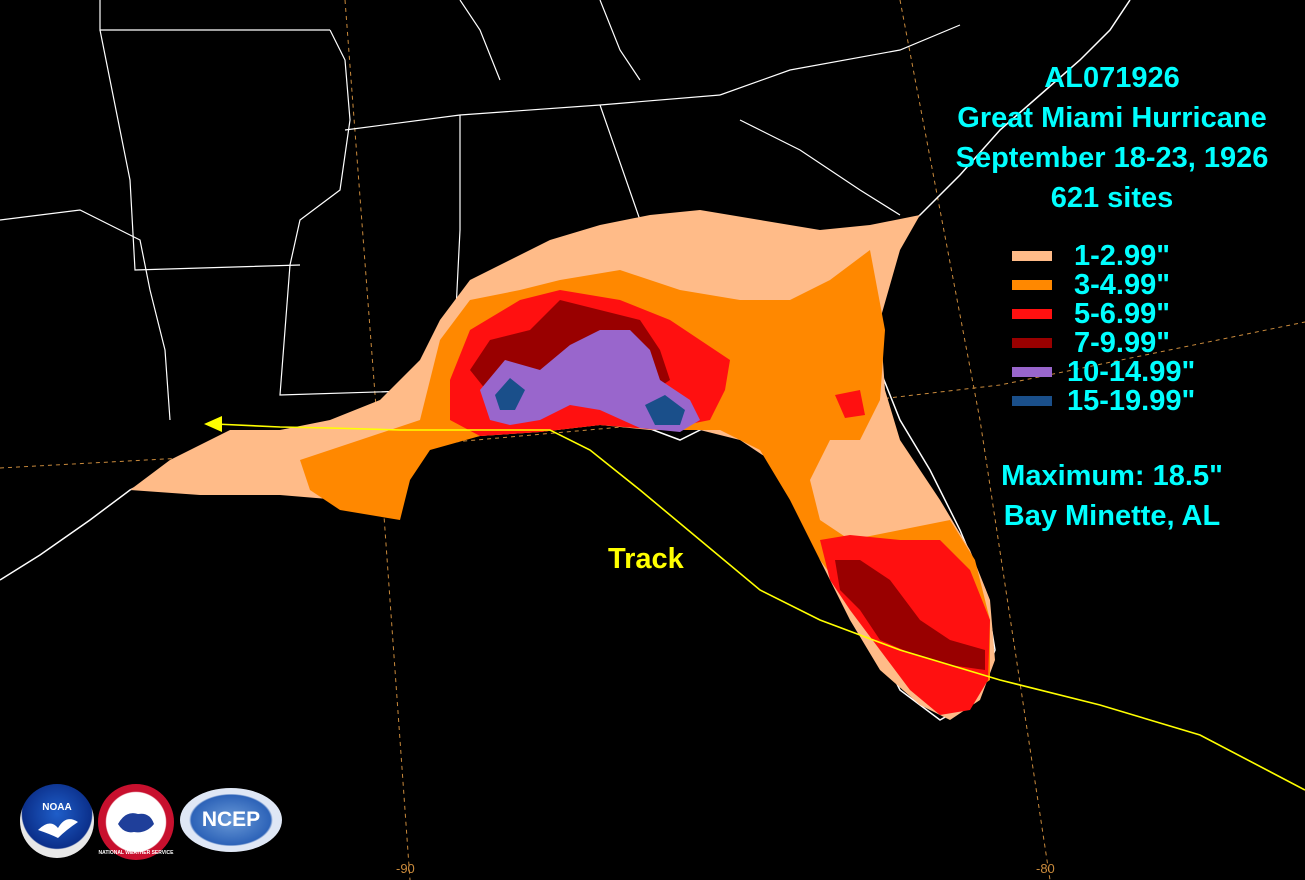 This screenshot has width=1305, height=880. What do you see at coordinates (1045, 868) in the screenshot?
I see `longitude-label: -80` at bounding box center [1045, 868].